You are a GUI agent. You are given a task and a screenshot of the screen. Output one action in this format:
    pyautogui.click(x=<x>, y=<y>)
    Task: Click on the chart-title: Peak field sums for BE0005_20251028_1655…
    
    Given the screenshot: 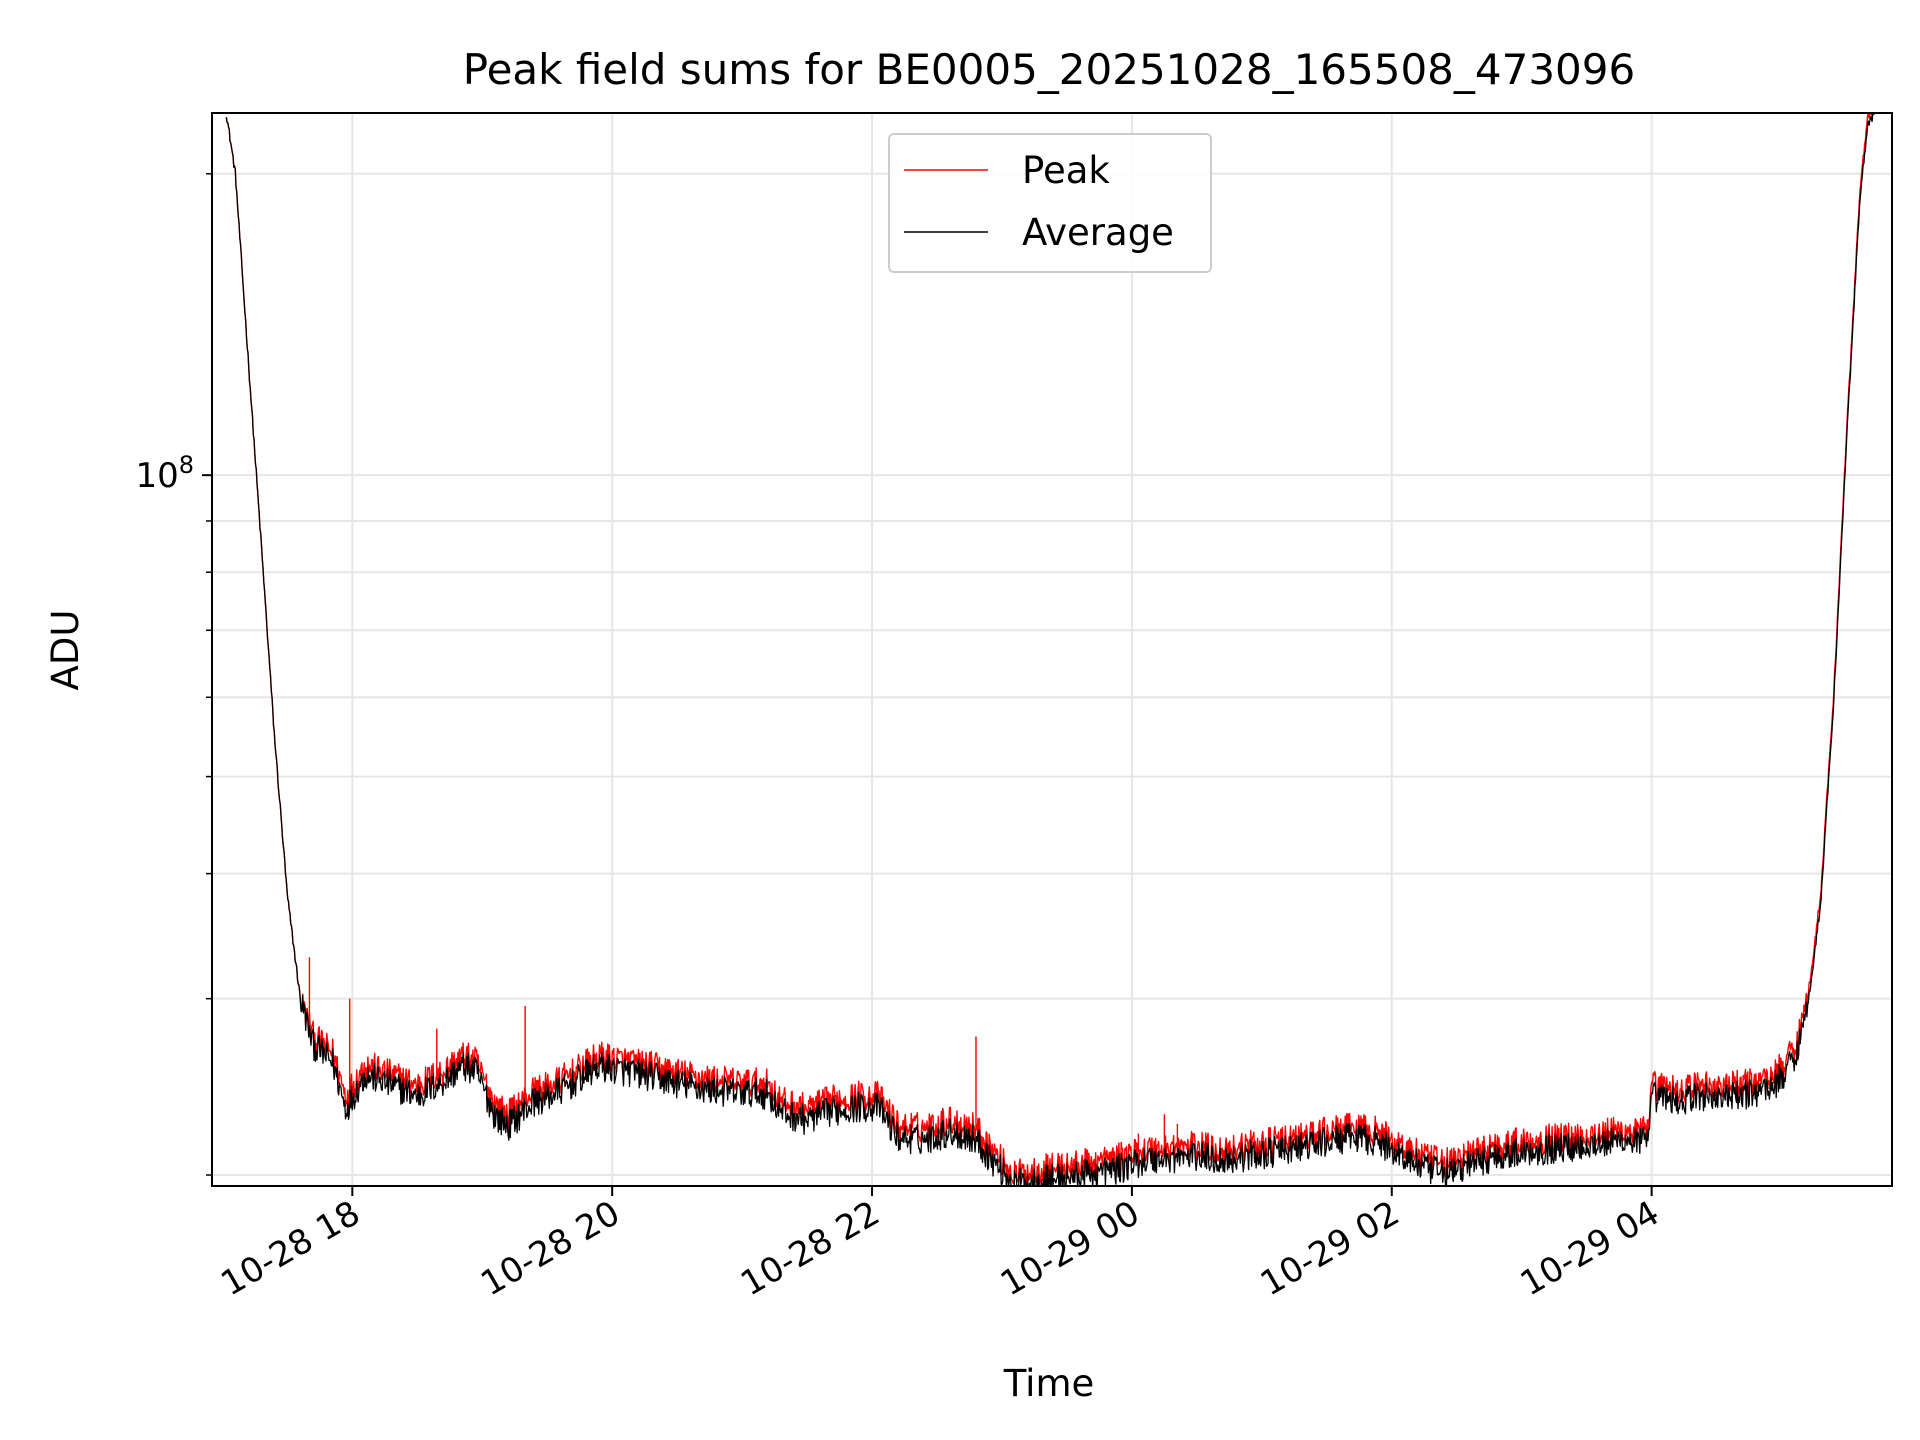 What is the action you would take?
    pyautogui.click(x=1049, y=69)
    